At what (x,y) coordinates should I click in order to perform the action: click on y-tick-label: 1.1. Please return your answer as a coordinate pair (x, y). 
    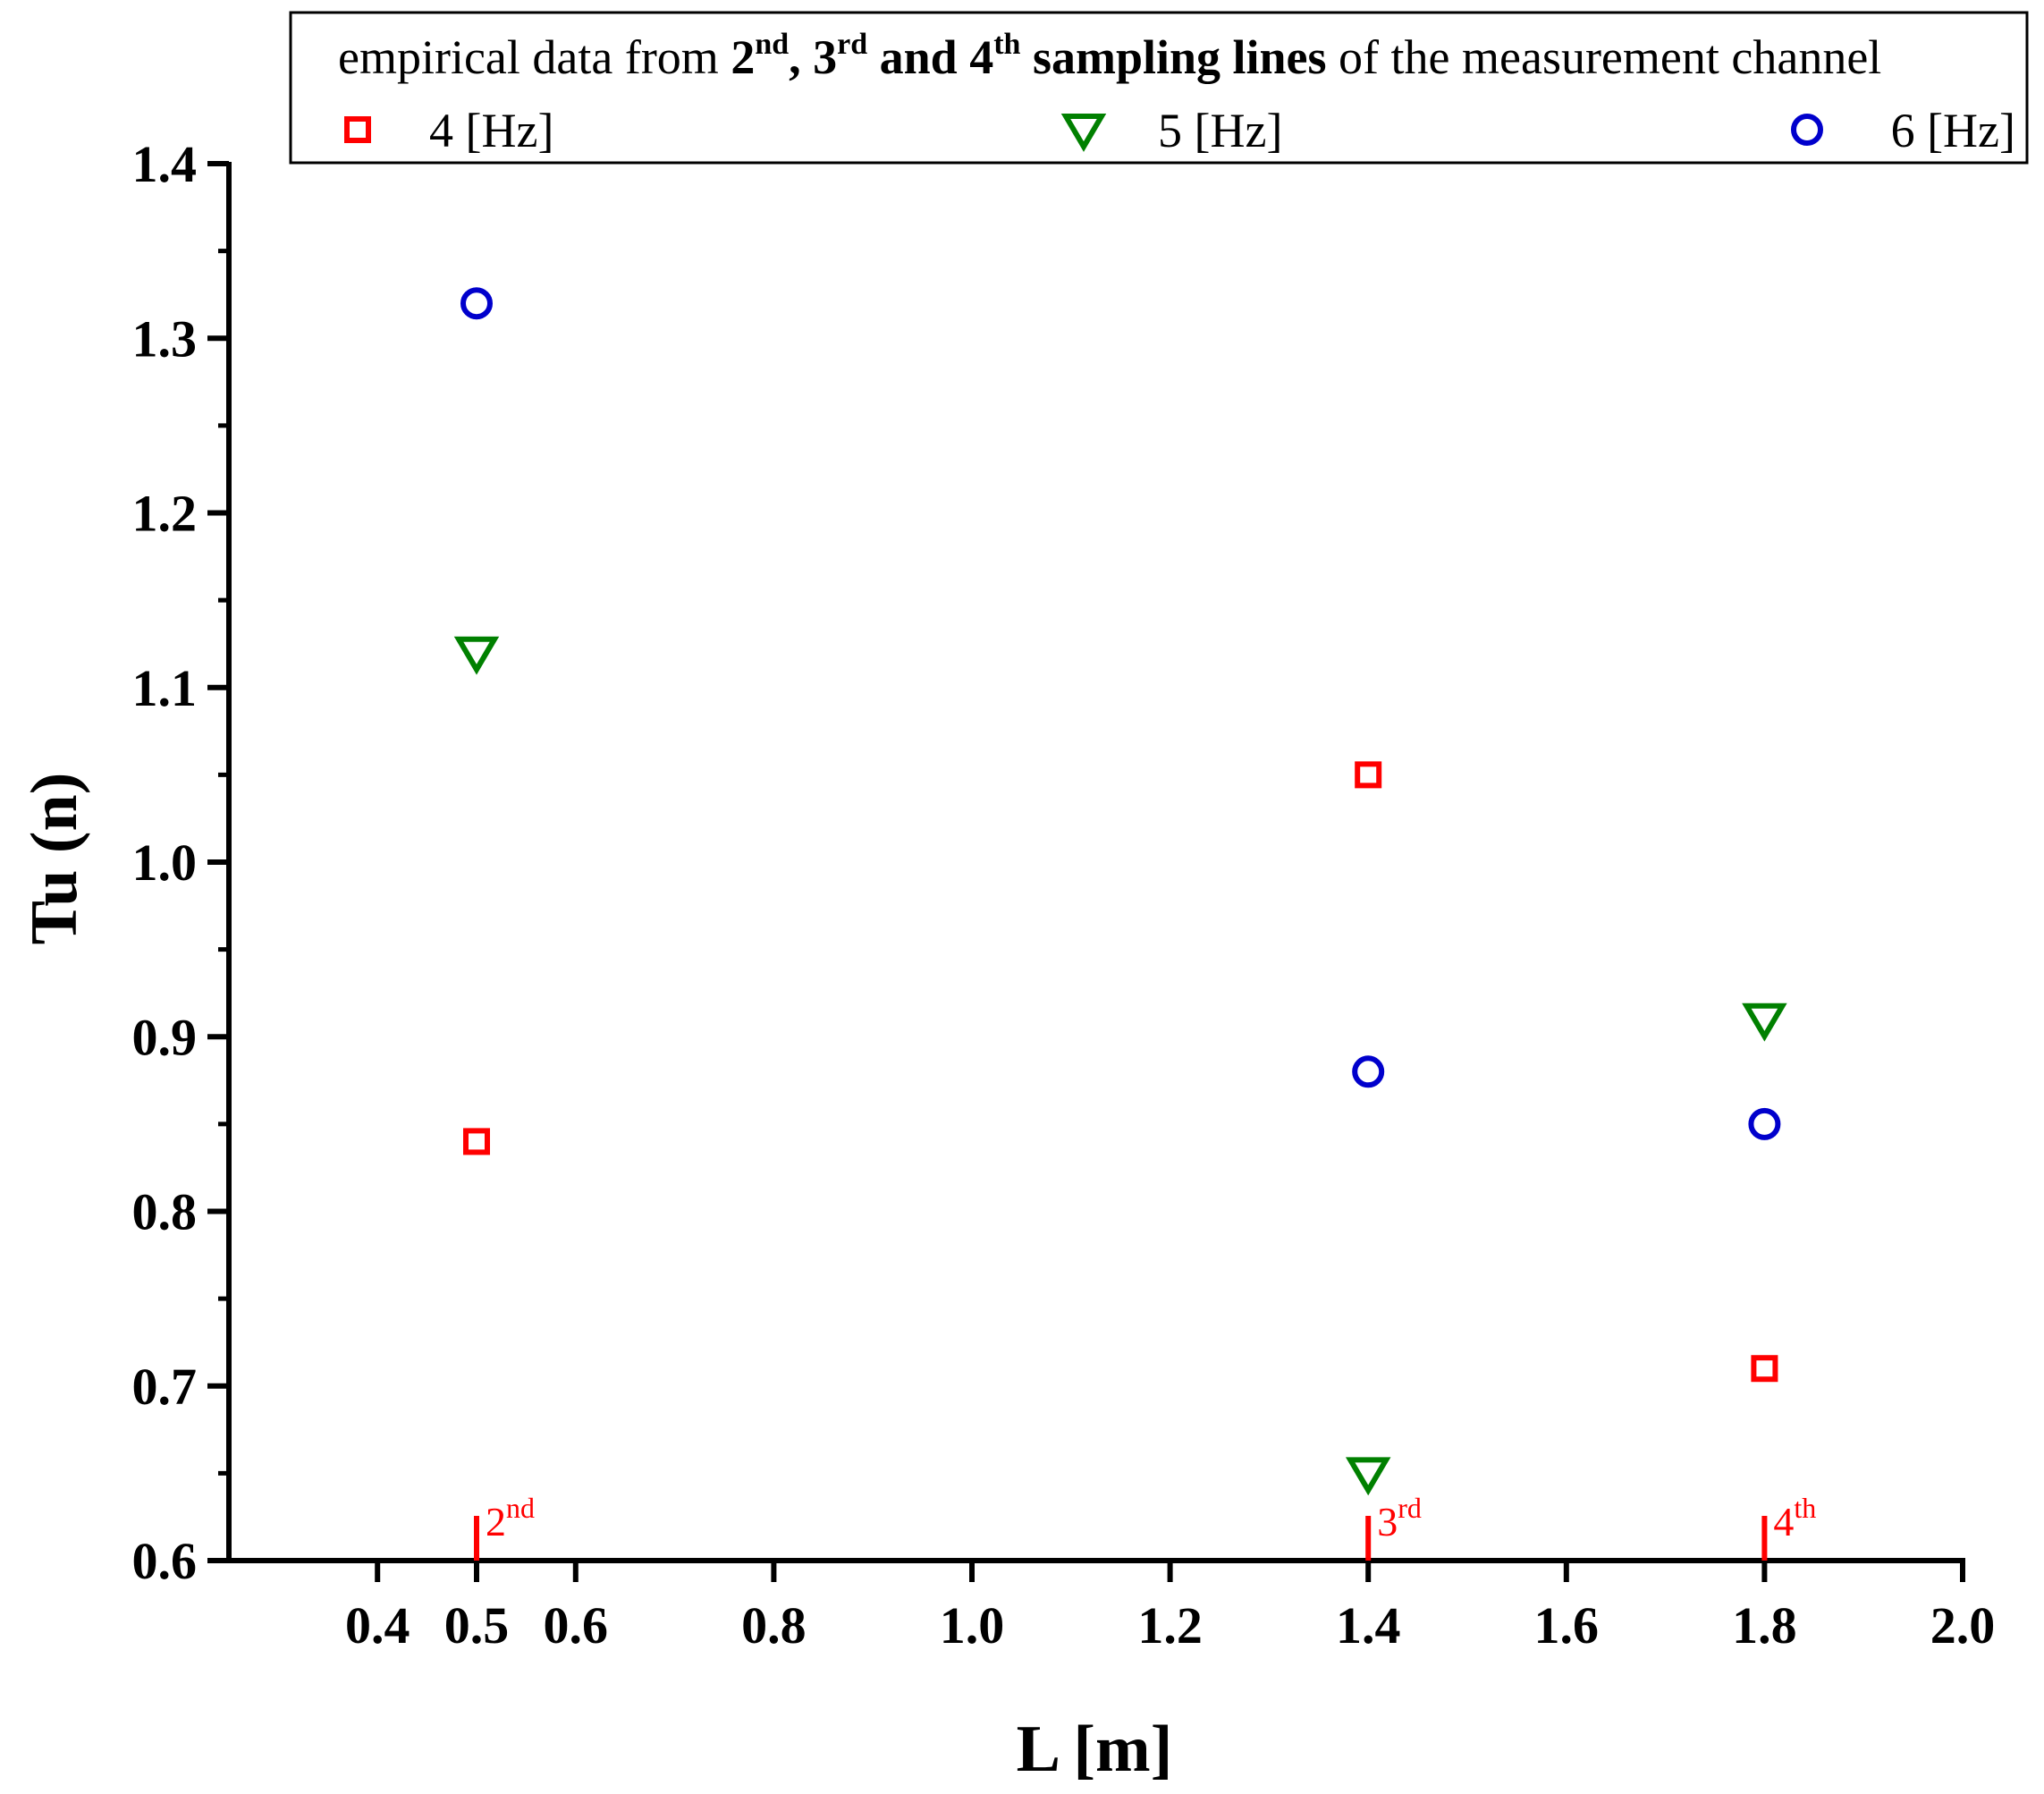
    Looking at the image, I should click on (165, 688).